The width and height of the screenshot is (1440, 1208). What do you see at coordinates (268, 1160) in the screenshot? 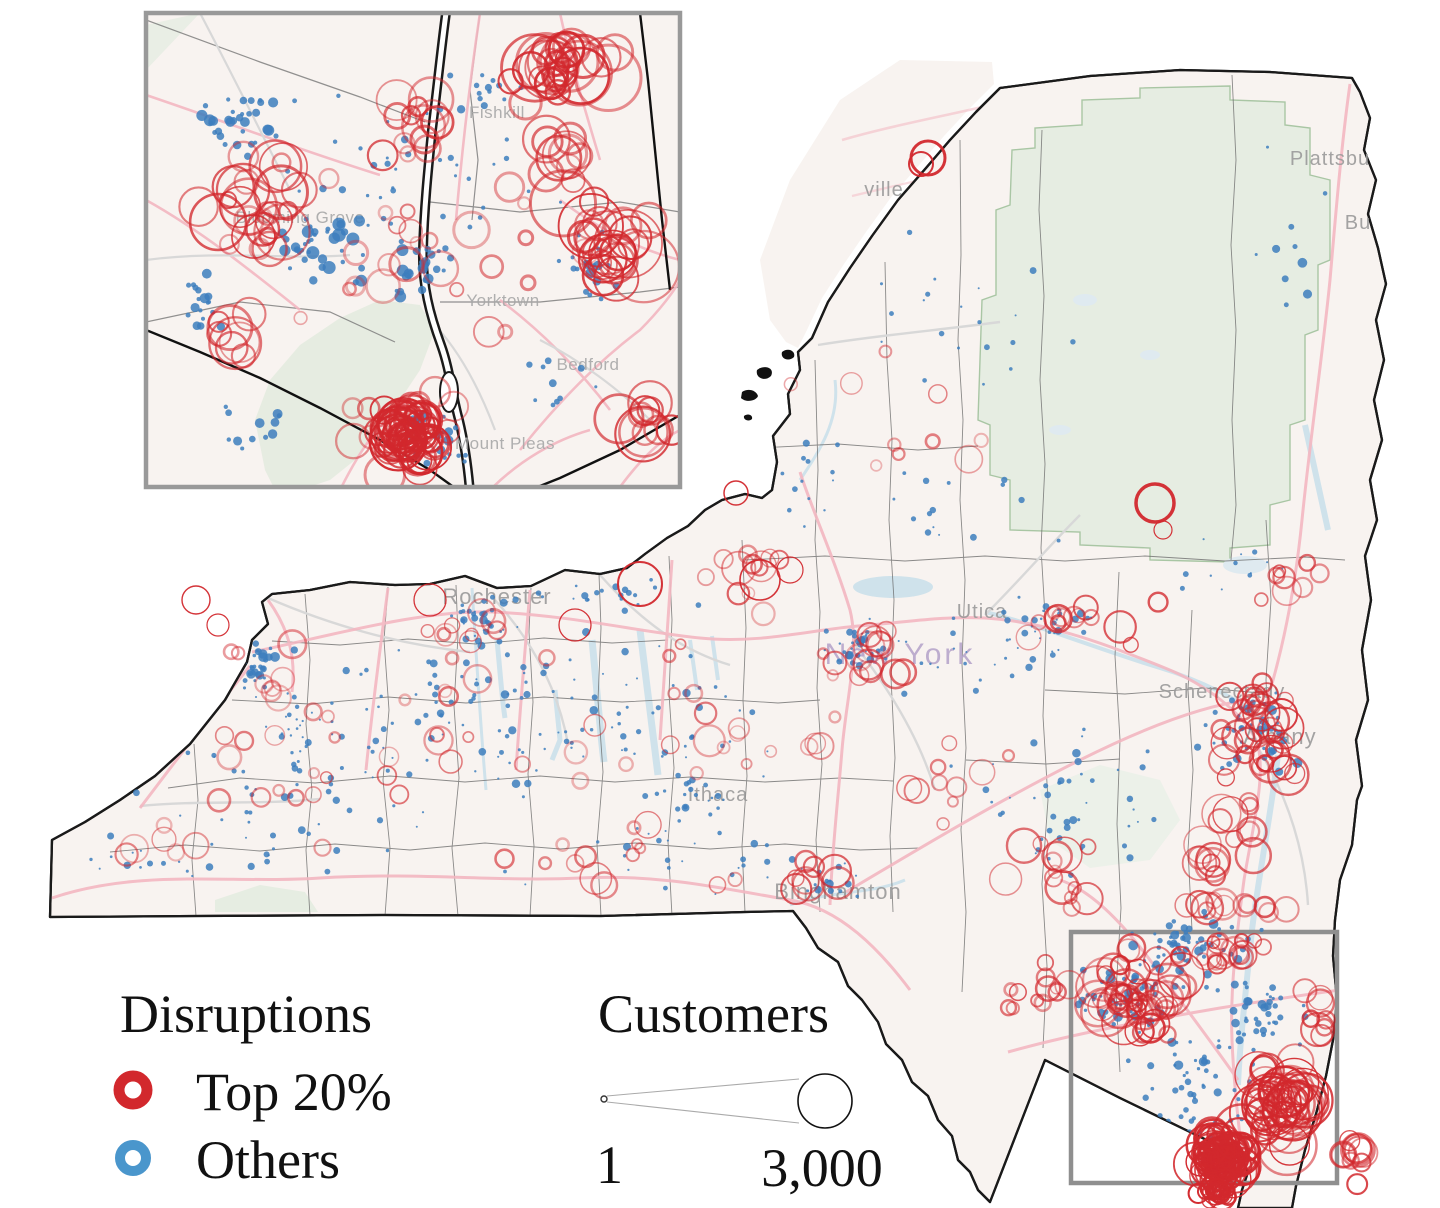
I see `legend-others-label: Others` at bounding box center [268, 1160].